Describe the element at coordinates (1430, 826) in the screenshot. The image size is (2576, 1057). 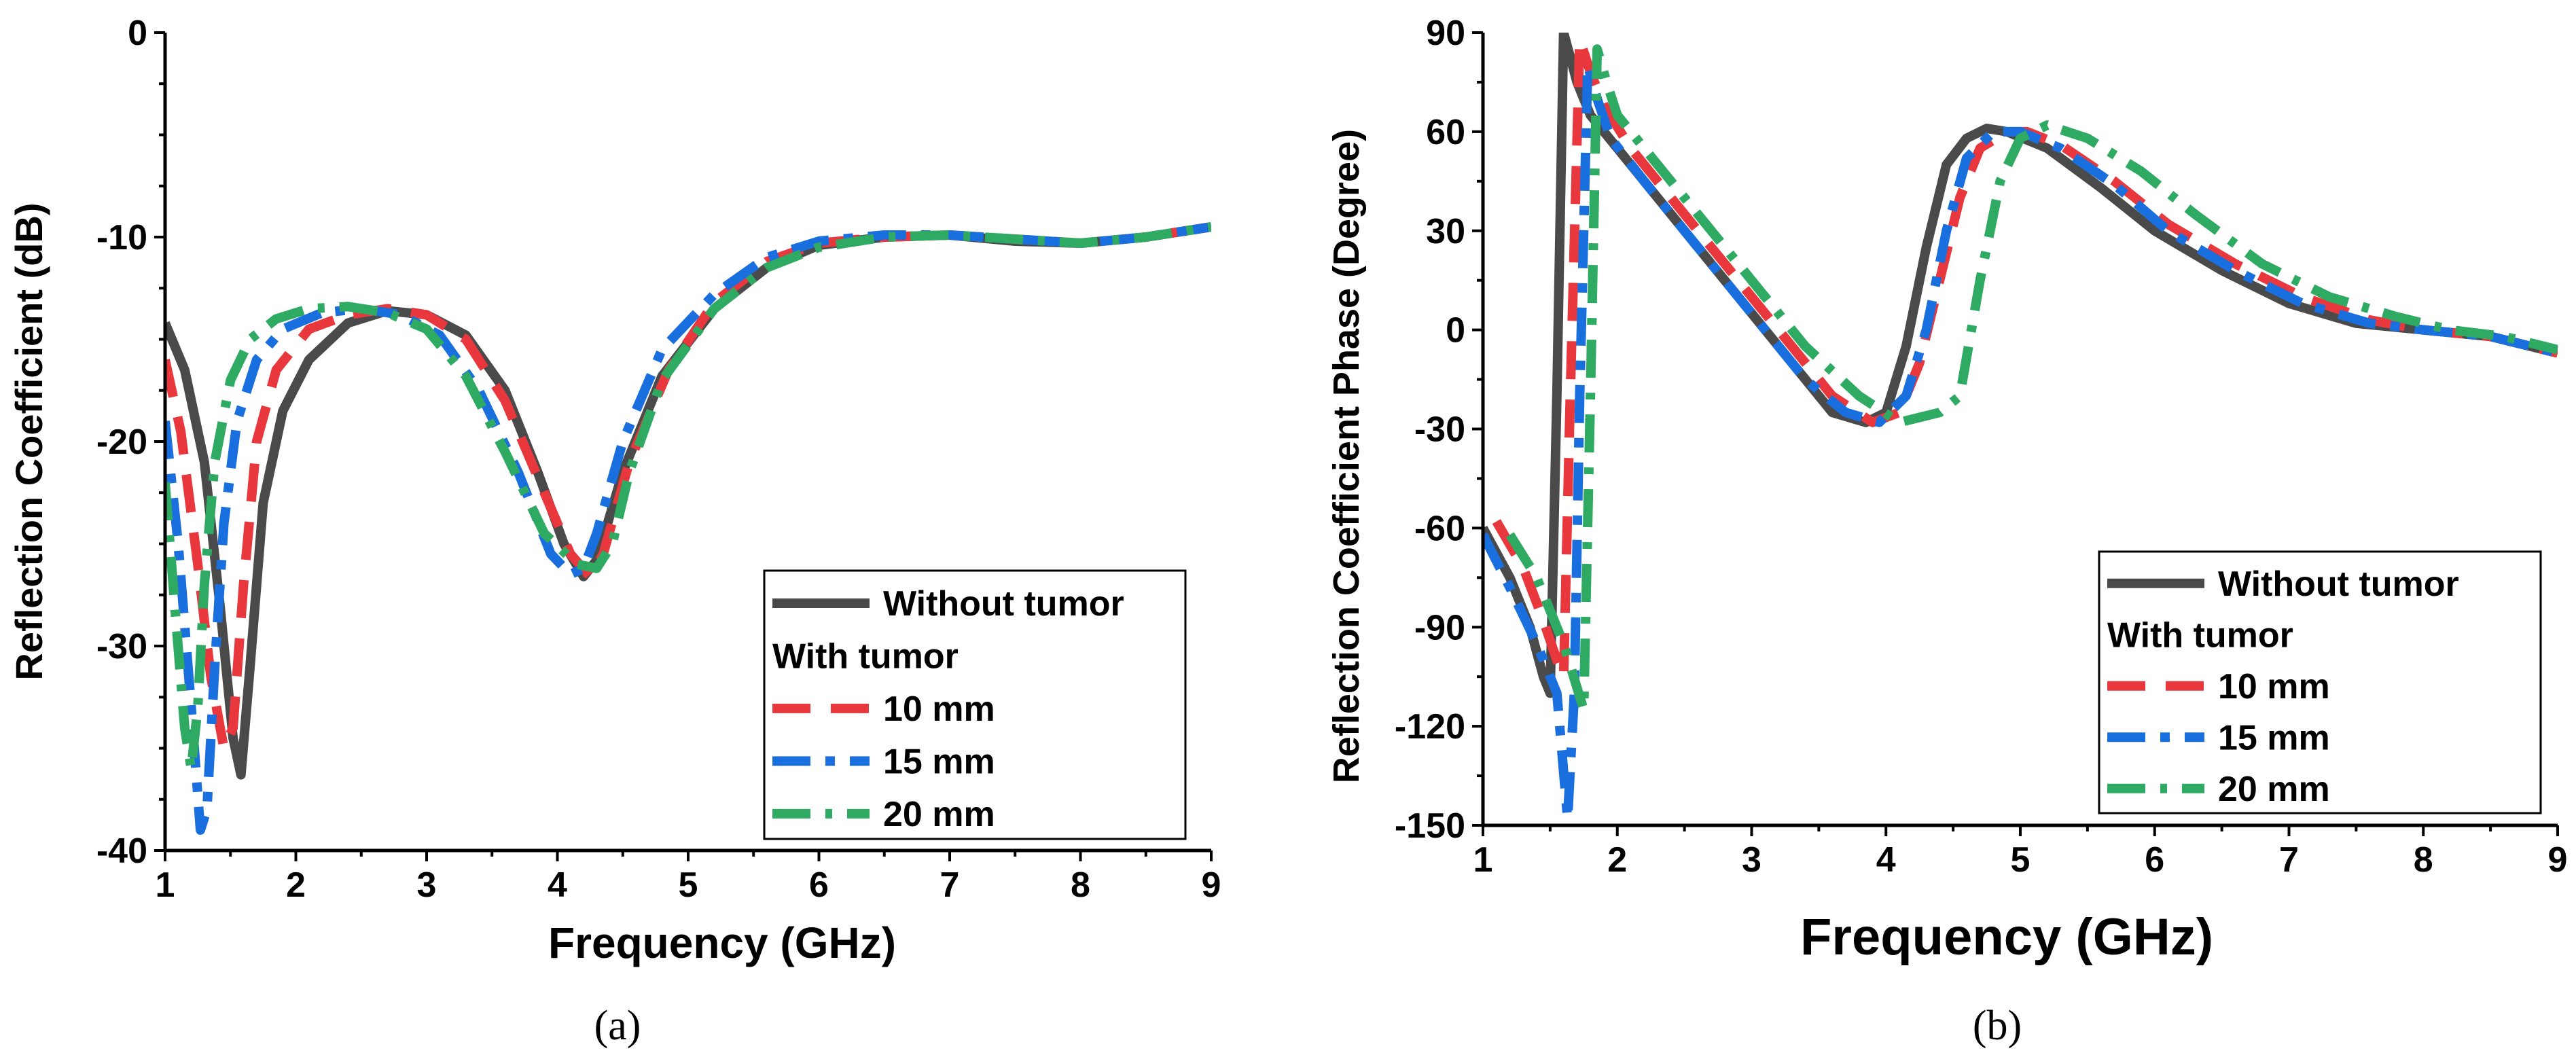
I see `y-tick-label: -150` at that location.